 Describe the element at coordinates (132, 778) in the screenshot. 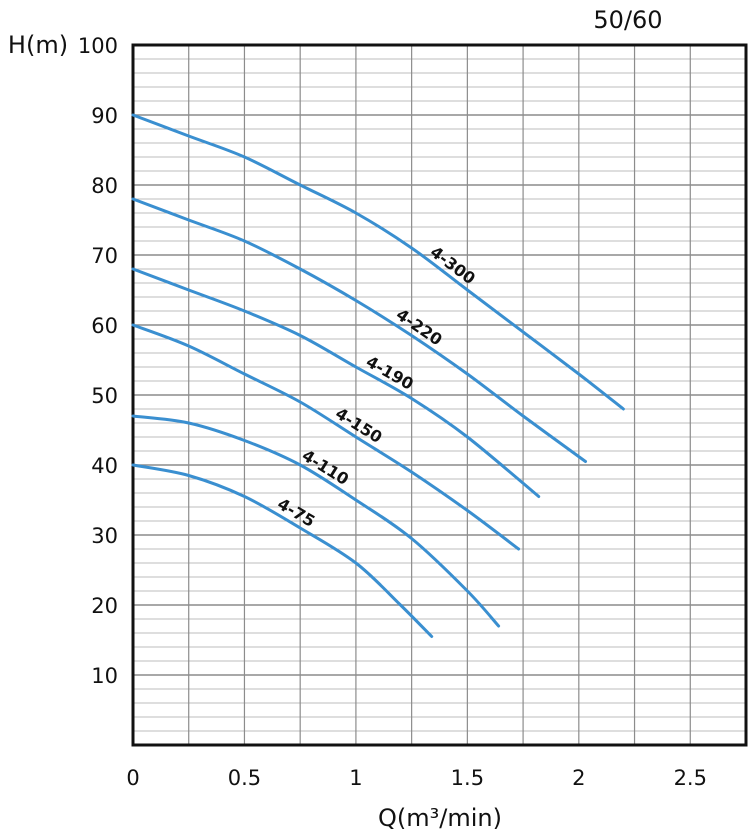

I see `x-tick-label: 0` at that location.